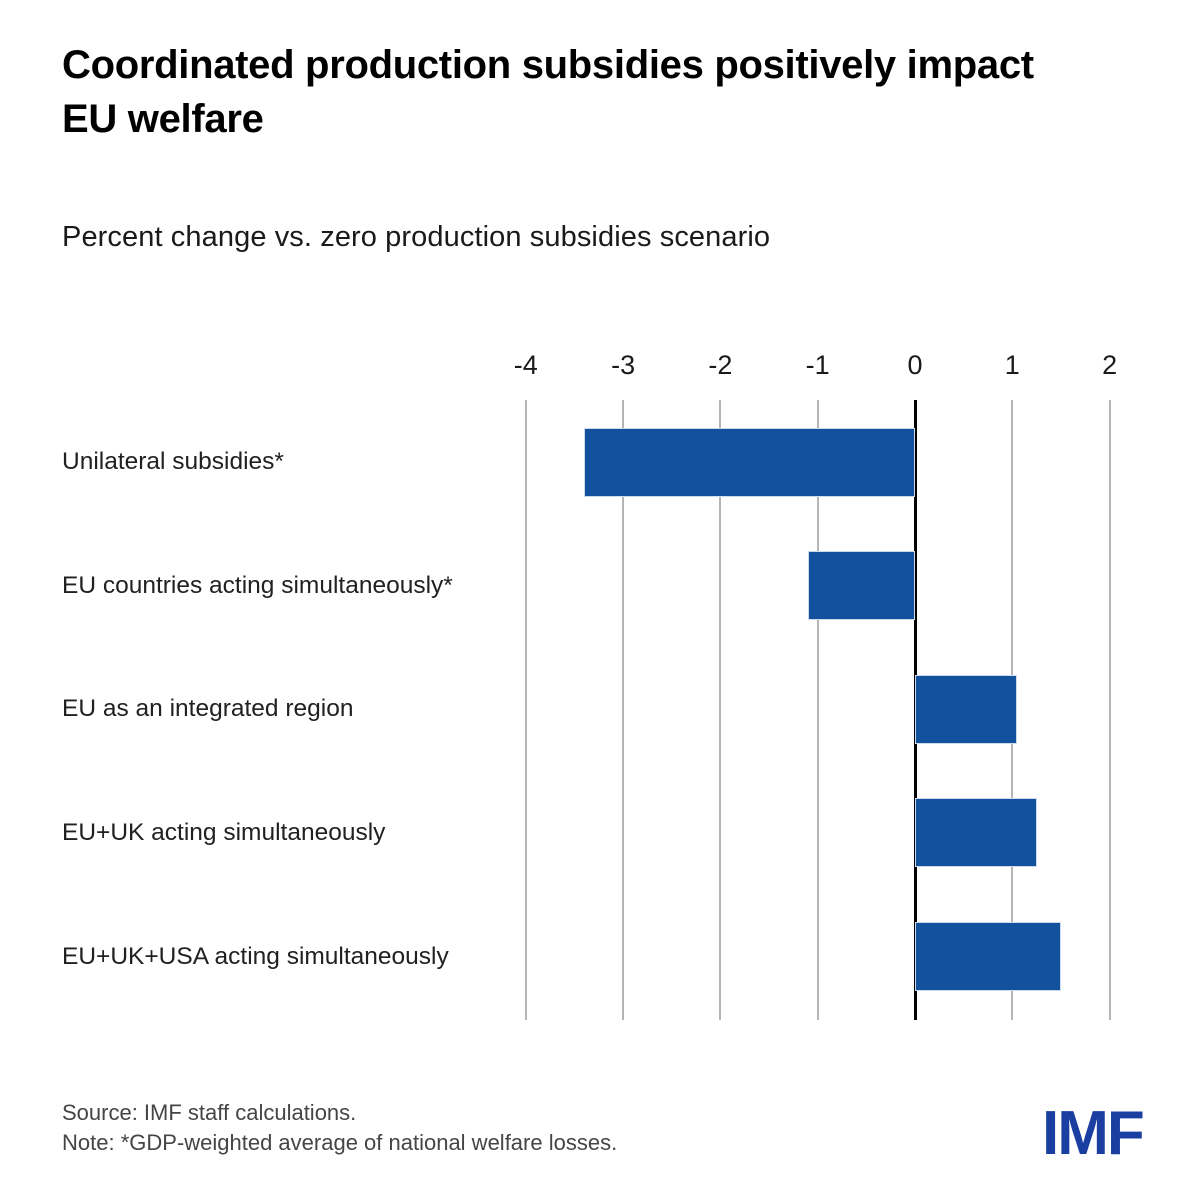  Describe the element at coordinates (173, 461) in the screenshot. I see `category-label: Unilateral subsidies*` at that location.